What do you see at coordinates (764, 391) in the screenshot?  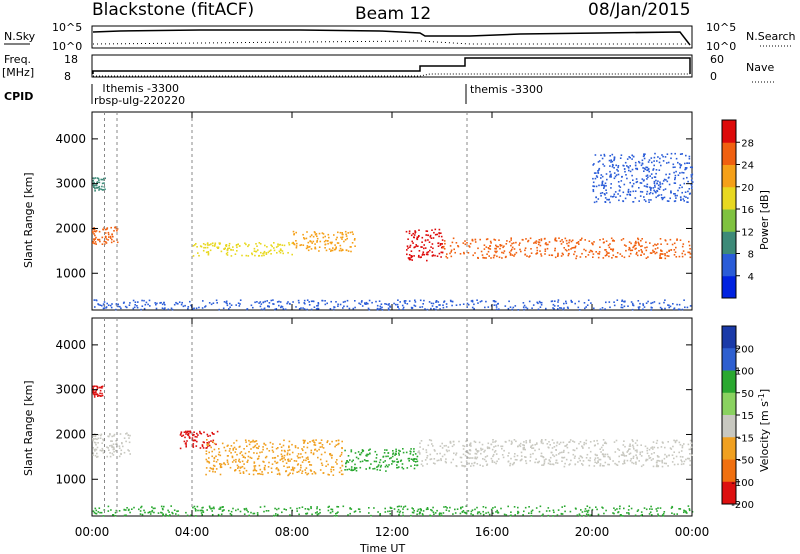 I see `velocity-colorbar-label-close: ]` at bounding box center [764, 391].